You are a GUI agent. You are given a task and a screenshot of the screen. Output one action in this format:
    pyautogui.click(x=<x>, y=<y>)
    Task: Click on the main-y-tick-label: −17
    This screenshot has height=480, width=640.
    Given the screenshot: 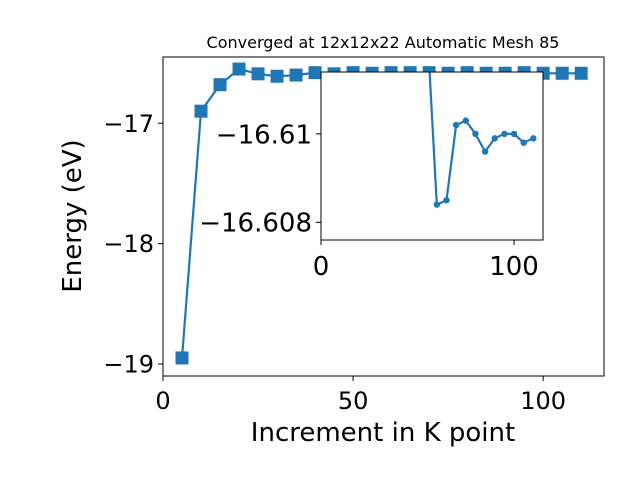 What is the action you would take?
    pyautogui.click(x=128, y=124)
    